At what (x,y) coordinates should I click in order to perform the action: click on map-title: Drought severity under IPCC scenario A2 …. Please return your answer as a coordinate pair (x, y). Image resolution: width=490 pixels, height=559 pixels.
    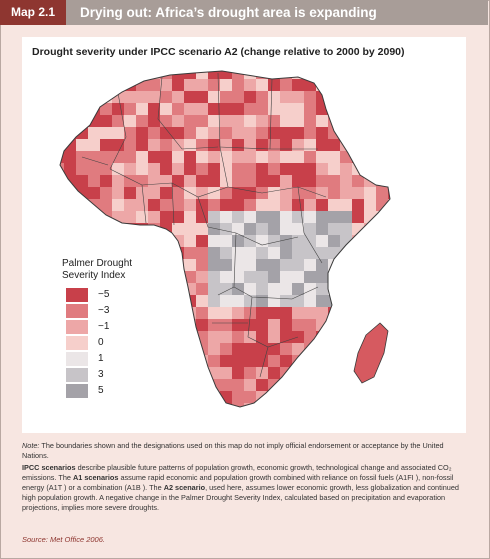
    Looking at the image, I should click on (218, 52).